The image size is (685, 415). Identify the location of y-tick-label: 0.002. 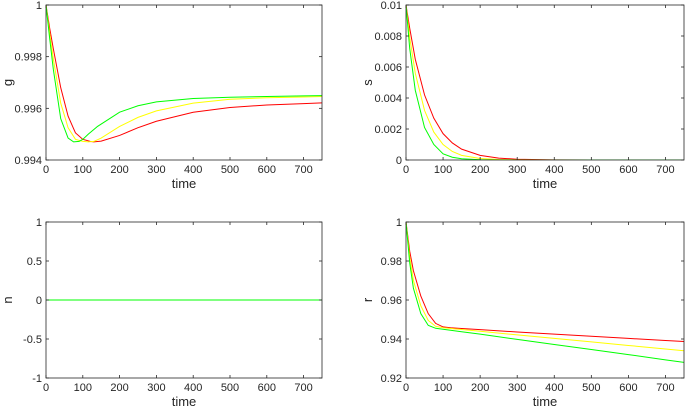
(388, 130).